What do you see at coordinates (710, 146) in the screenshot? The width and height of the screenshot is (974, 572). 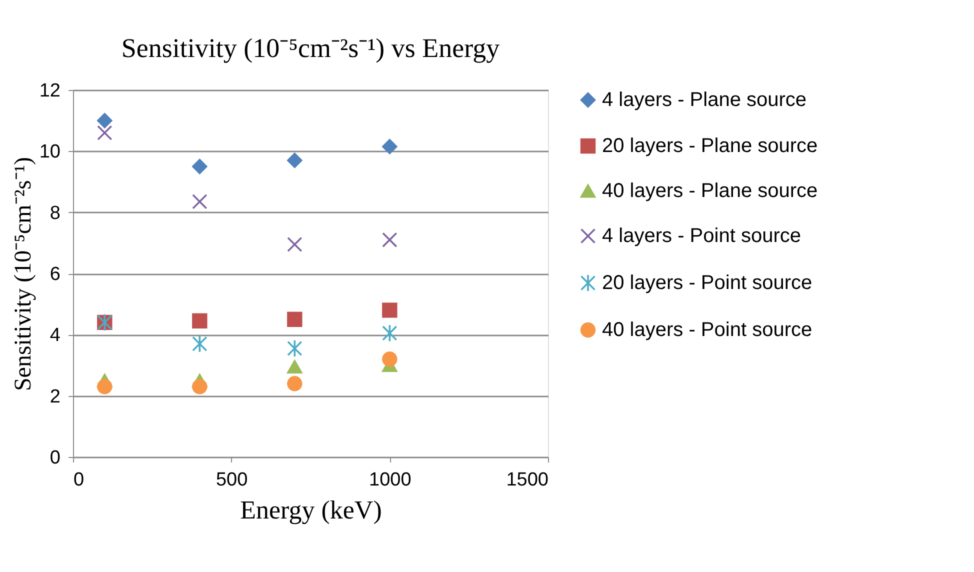 I see `legend-label: 20 layers - Plane source` at bounding box center [710, 146].